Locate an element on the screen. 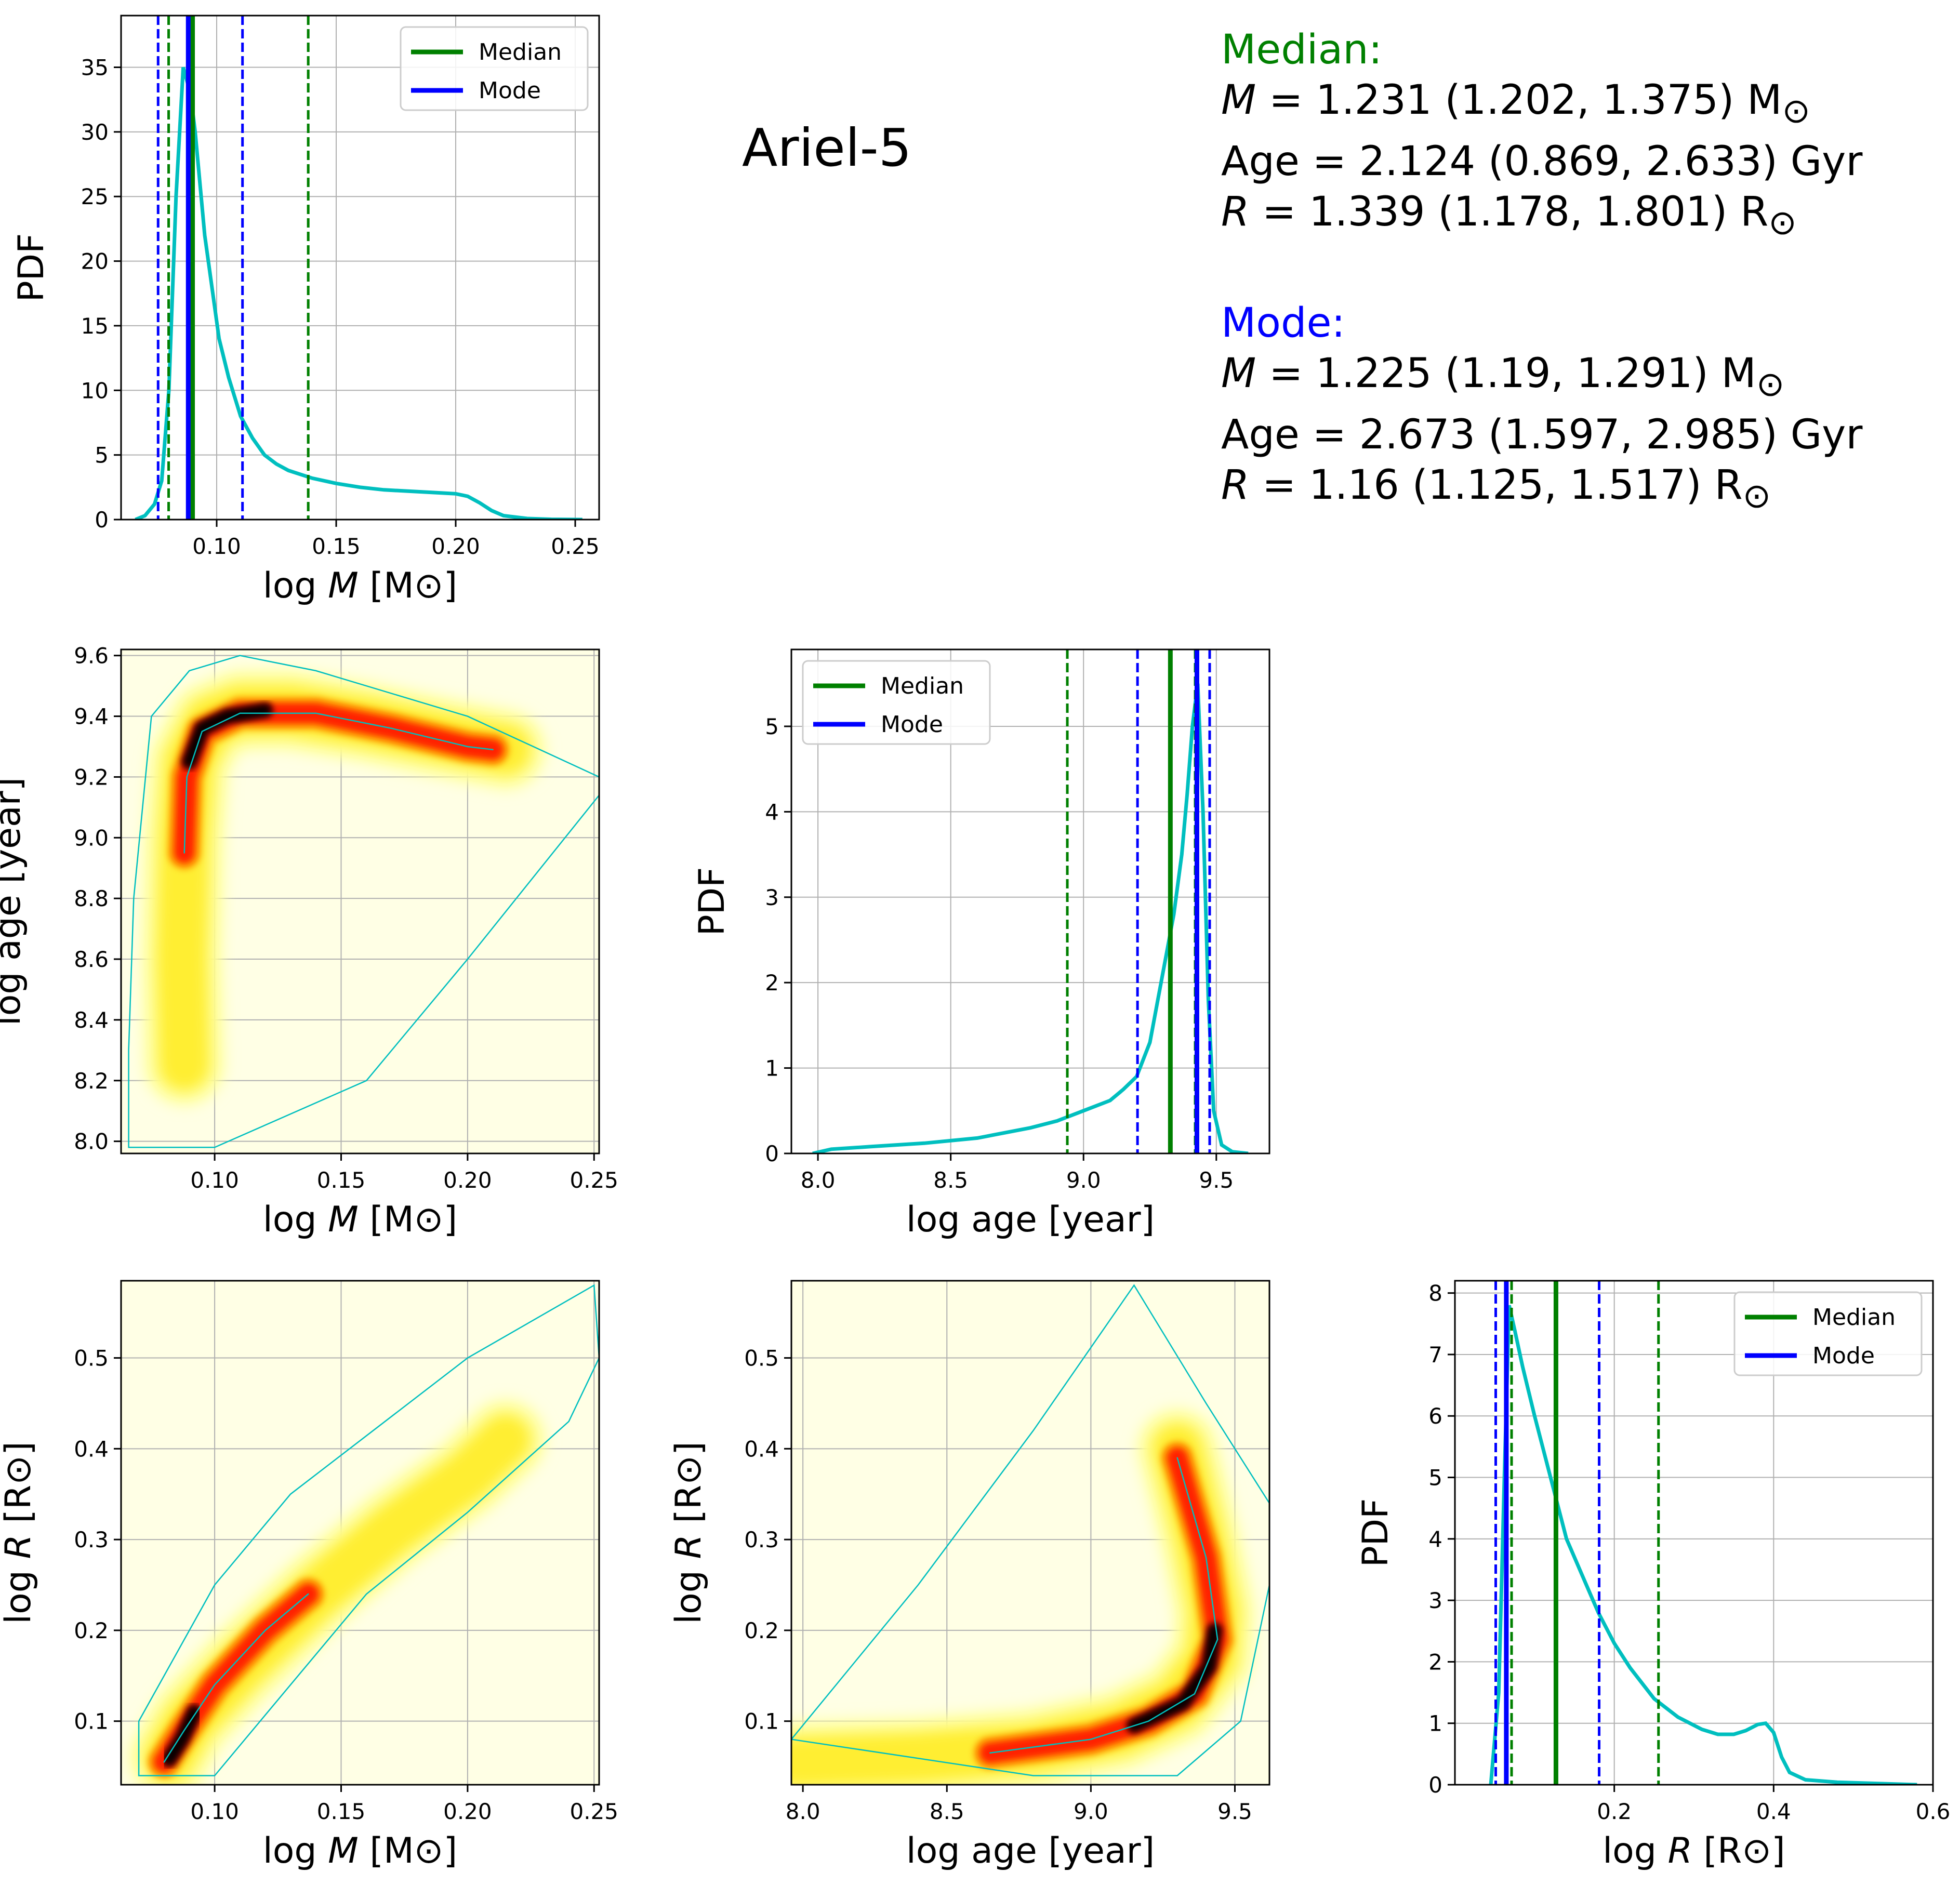  x-axis-label: log R [R⊙] is located at coordinates (1694, 1850).